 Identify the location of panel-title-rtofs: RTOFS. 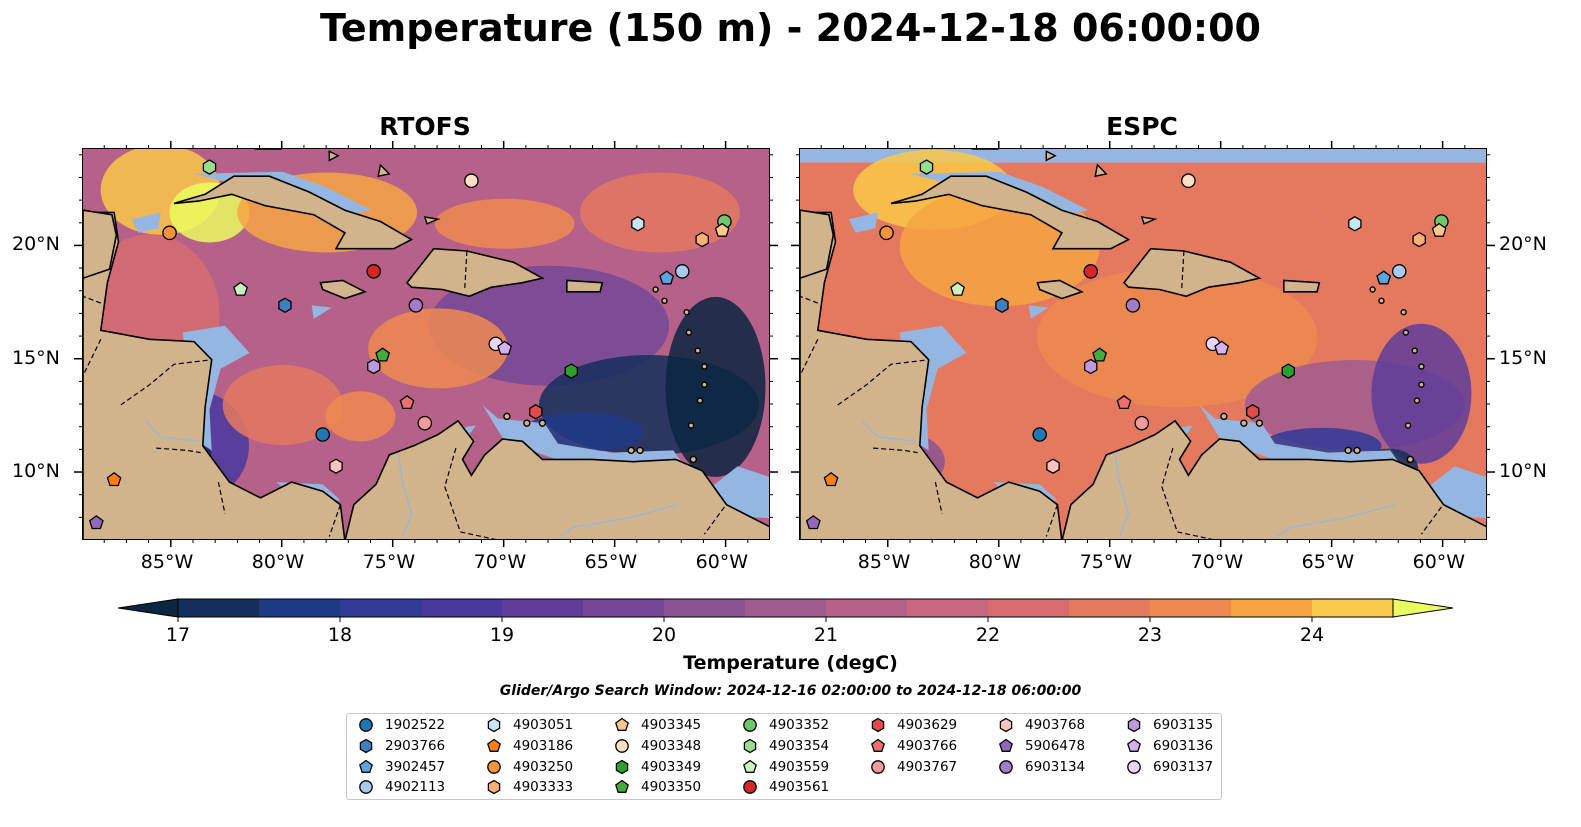
(425, 126).